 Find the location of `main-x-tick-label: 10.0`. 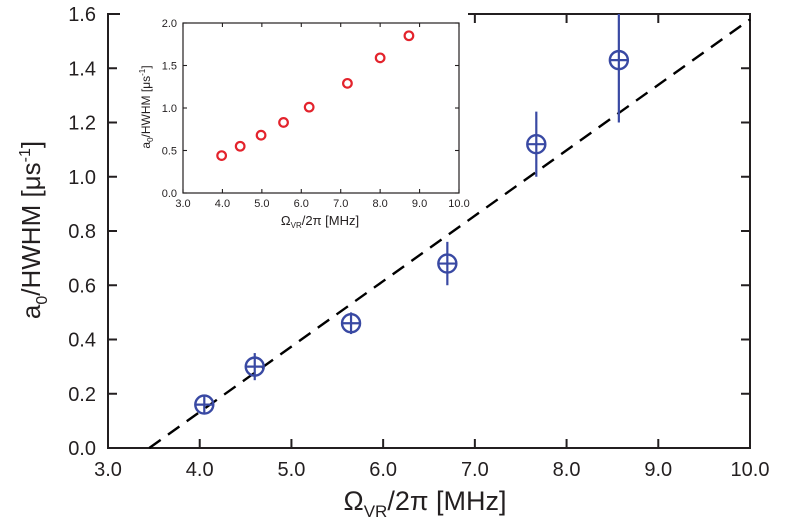

main-x-tick-label: 10.0 is located at coordinates (750, 470).